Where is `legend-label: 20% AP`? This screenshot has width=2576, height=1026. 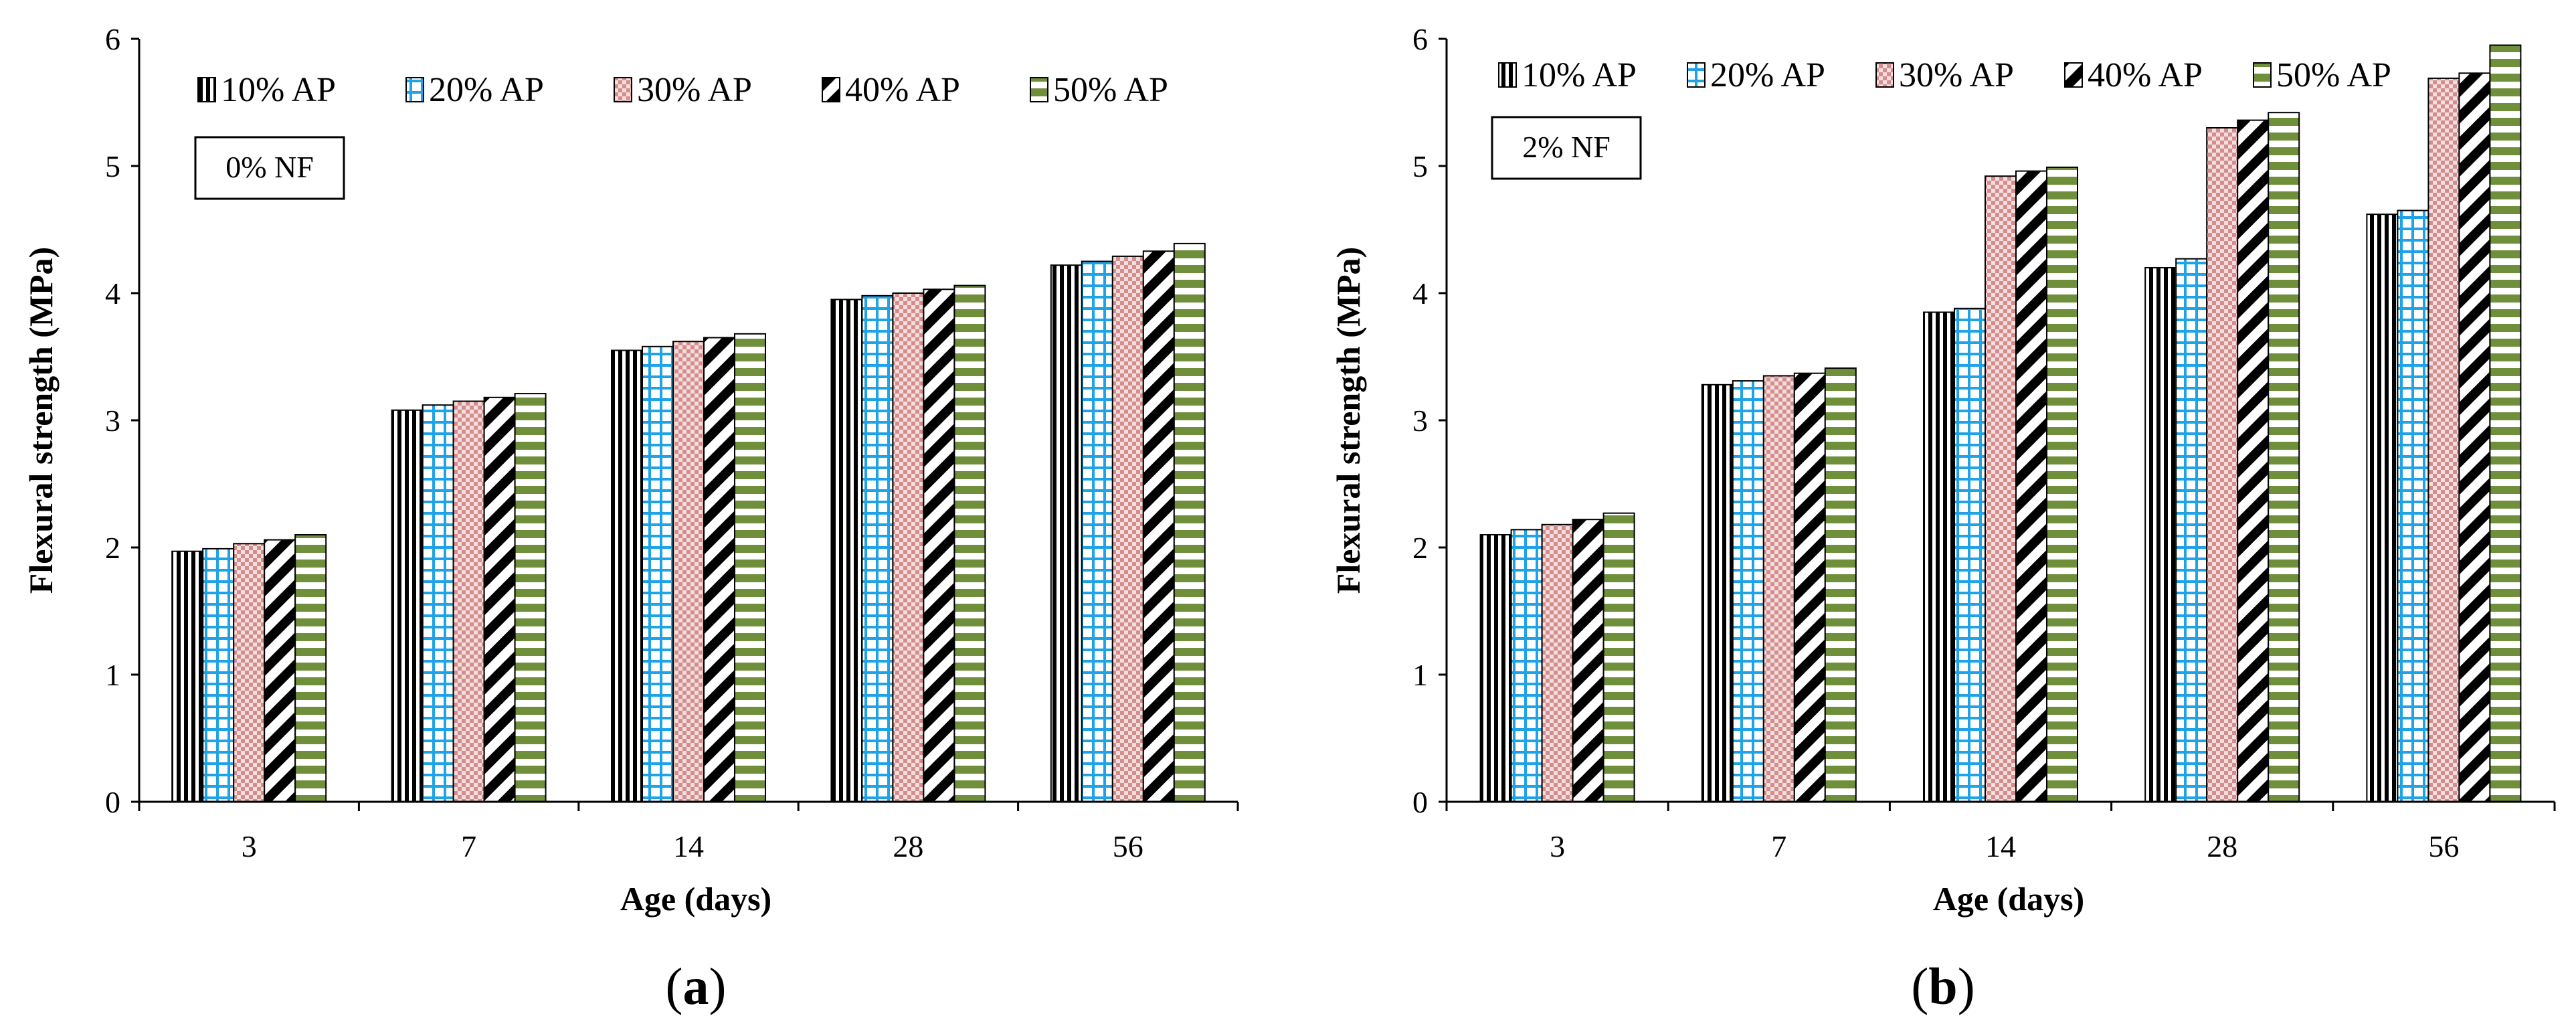 legend-label: 20% AP is located at coordinates (486, 90).